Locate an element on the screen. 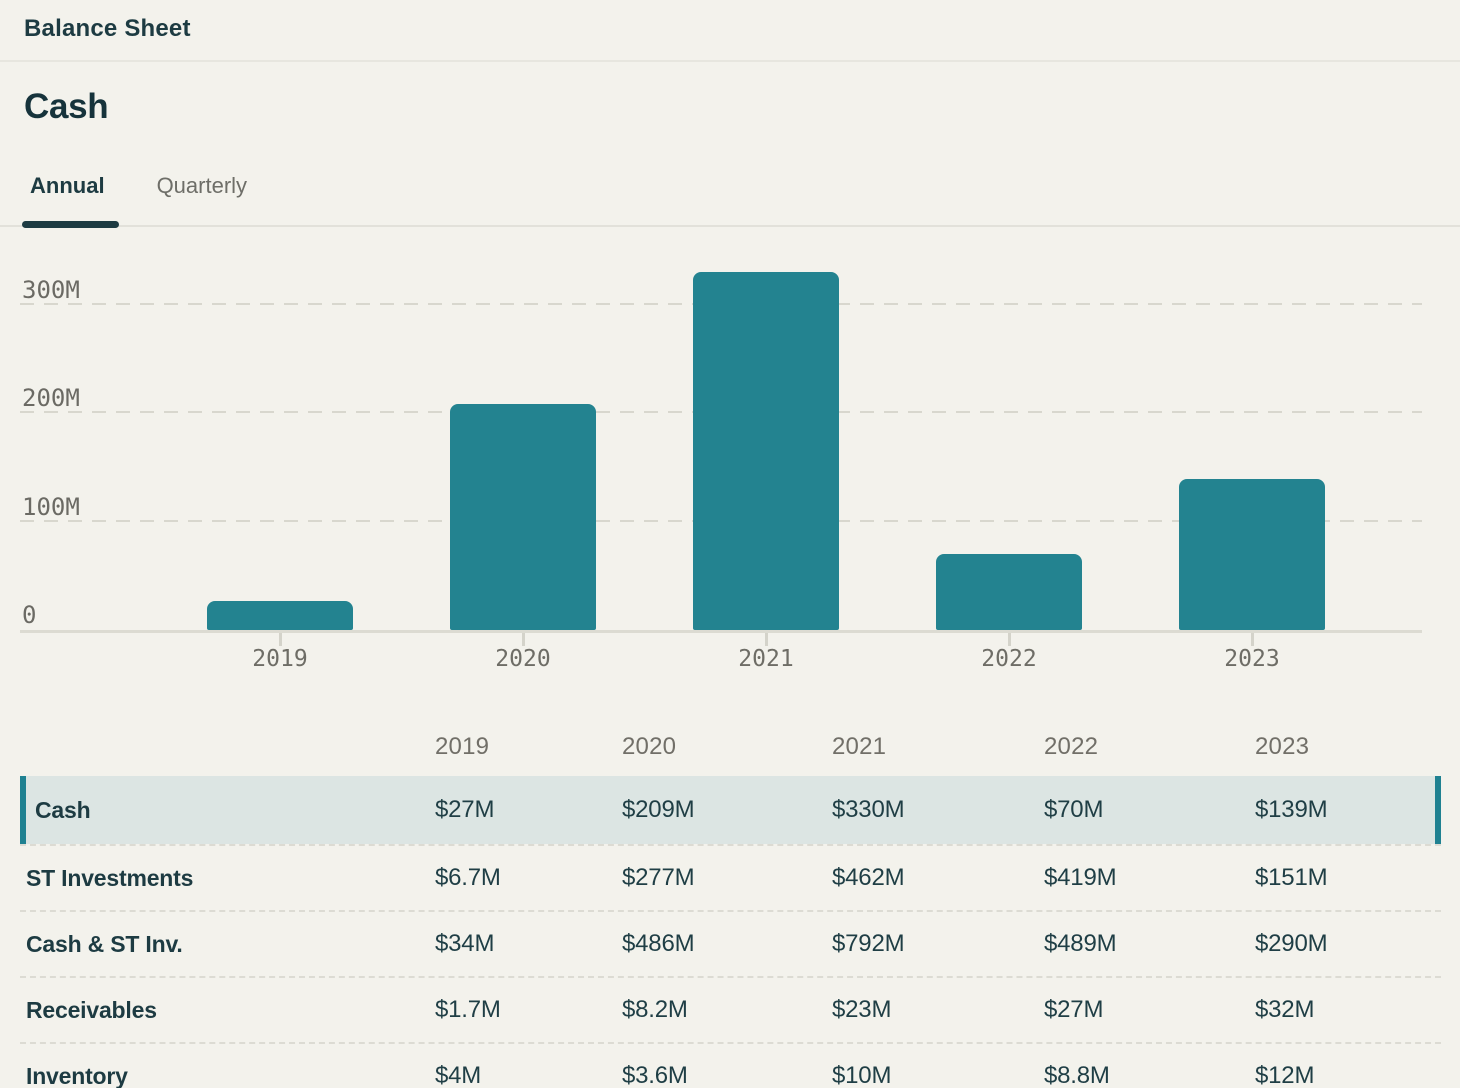 The image size is (1460, 1088). section-title: Cash is located at coordinates (66, 106).